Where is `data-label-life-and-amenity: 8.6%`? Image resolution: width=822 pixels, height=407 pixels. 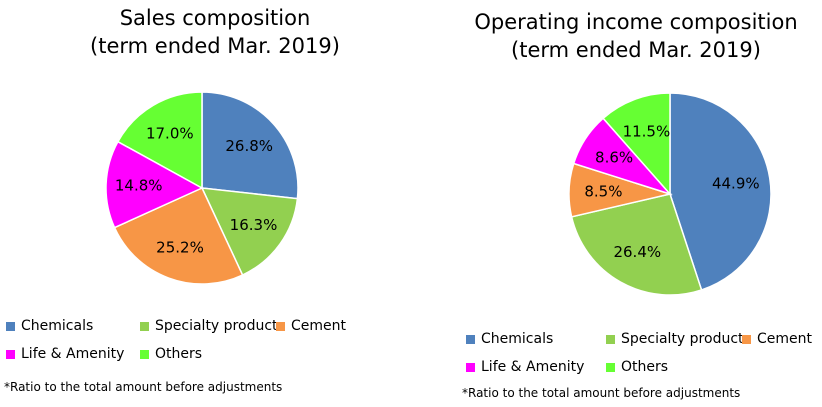
data-label-life-and-amenity: 8.6% is located at coordinates (614, 158).